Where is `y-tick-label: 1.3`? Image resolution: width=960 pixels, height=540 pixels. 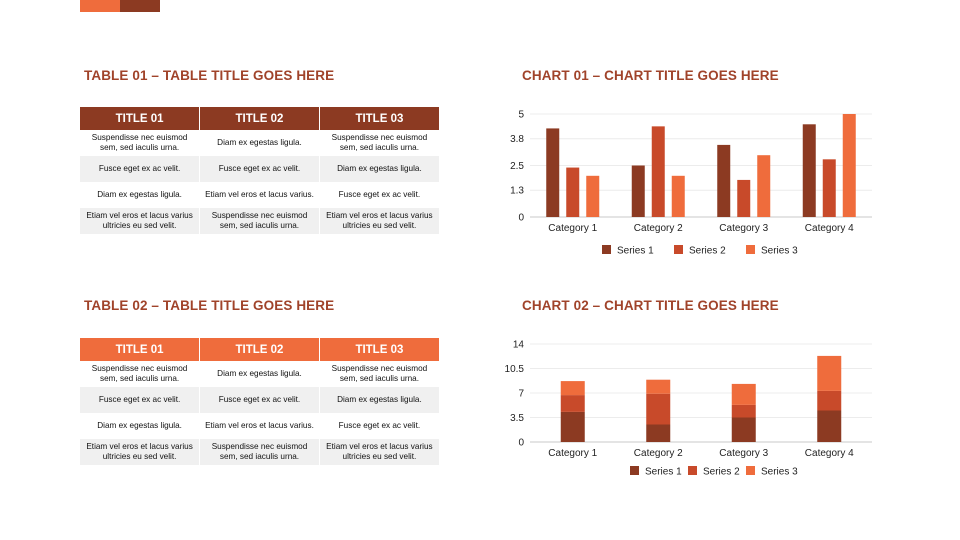
y-tick-label: 1.3 is located at coordinates (517, 191).